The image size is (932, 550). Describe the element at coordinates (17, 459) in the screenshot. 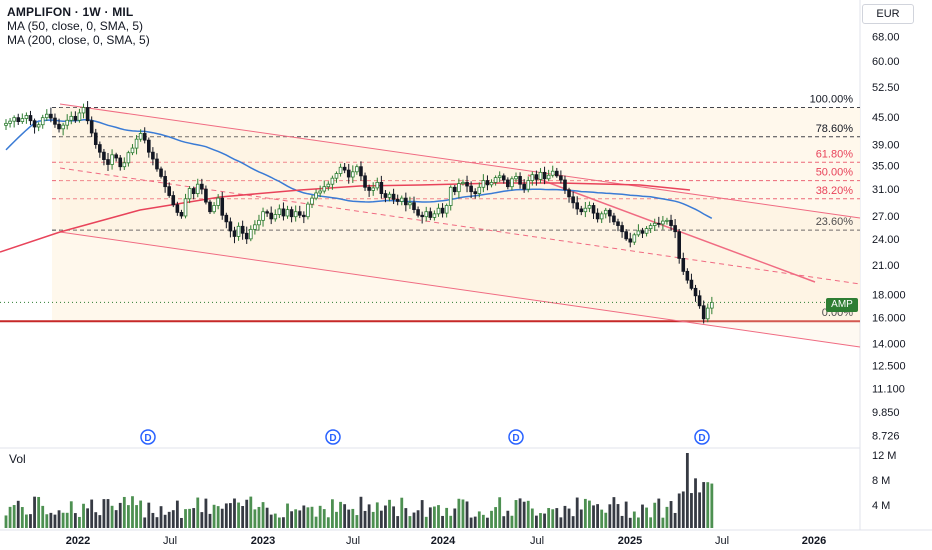

I see `volume-legend: Vol` at that location.